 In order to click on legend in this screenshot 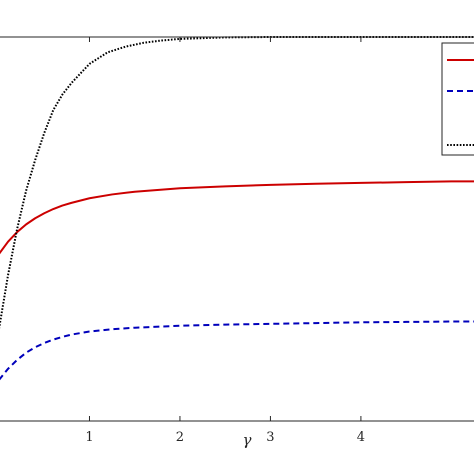, I will do `click(457, 99)`.